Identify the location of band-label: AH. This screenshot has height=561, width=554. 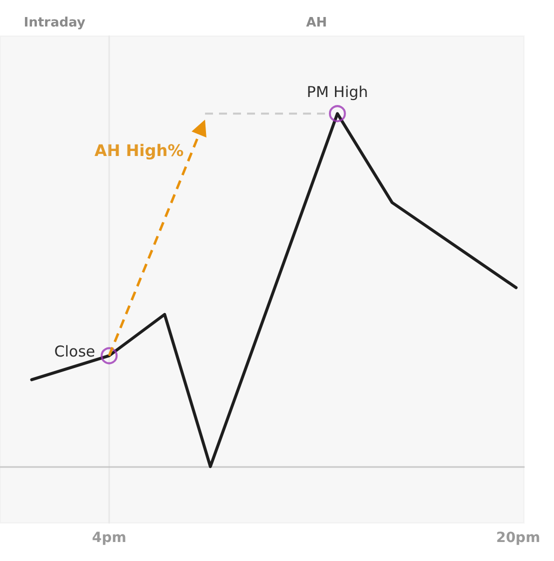
(317, 22).